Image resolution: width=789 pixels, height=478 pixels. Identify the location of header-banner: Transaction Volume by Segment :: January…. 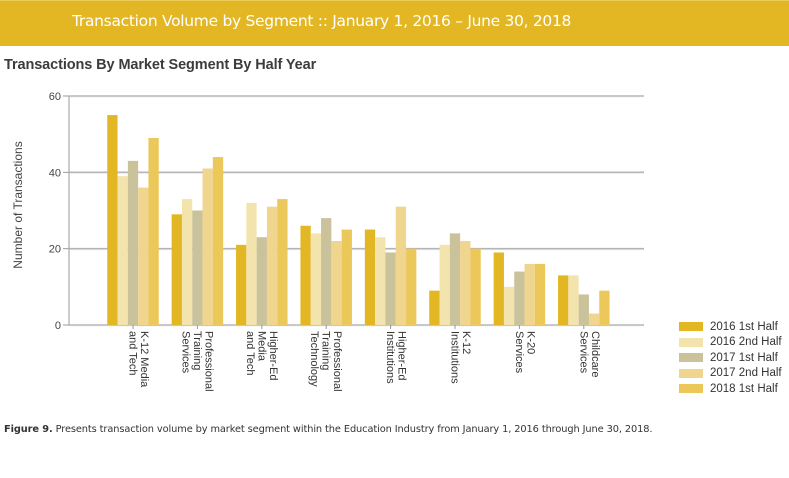
(394, 23).